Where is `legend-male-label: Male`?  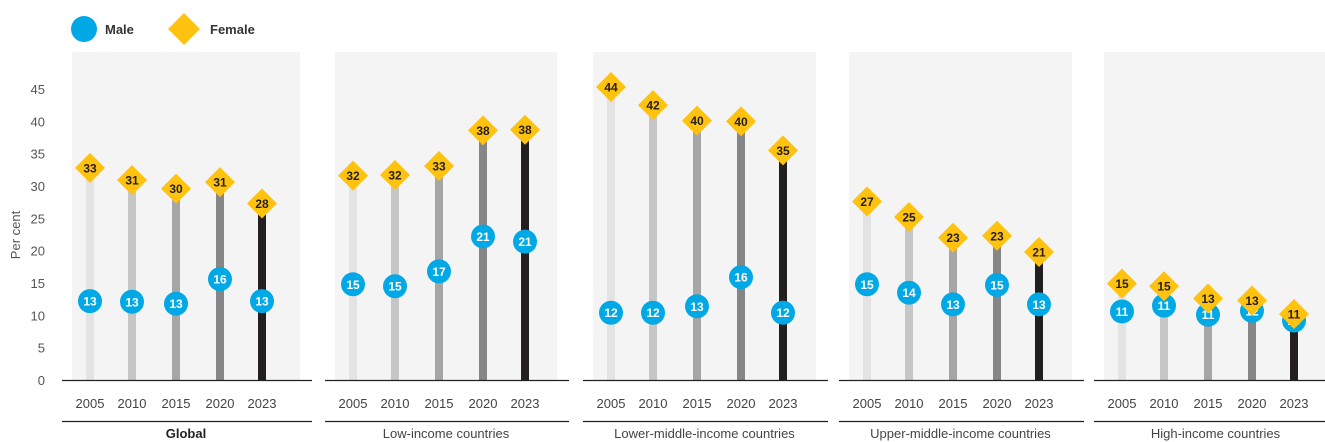
legend-male-label: Male is located at coordinates (119, 29).